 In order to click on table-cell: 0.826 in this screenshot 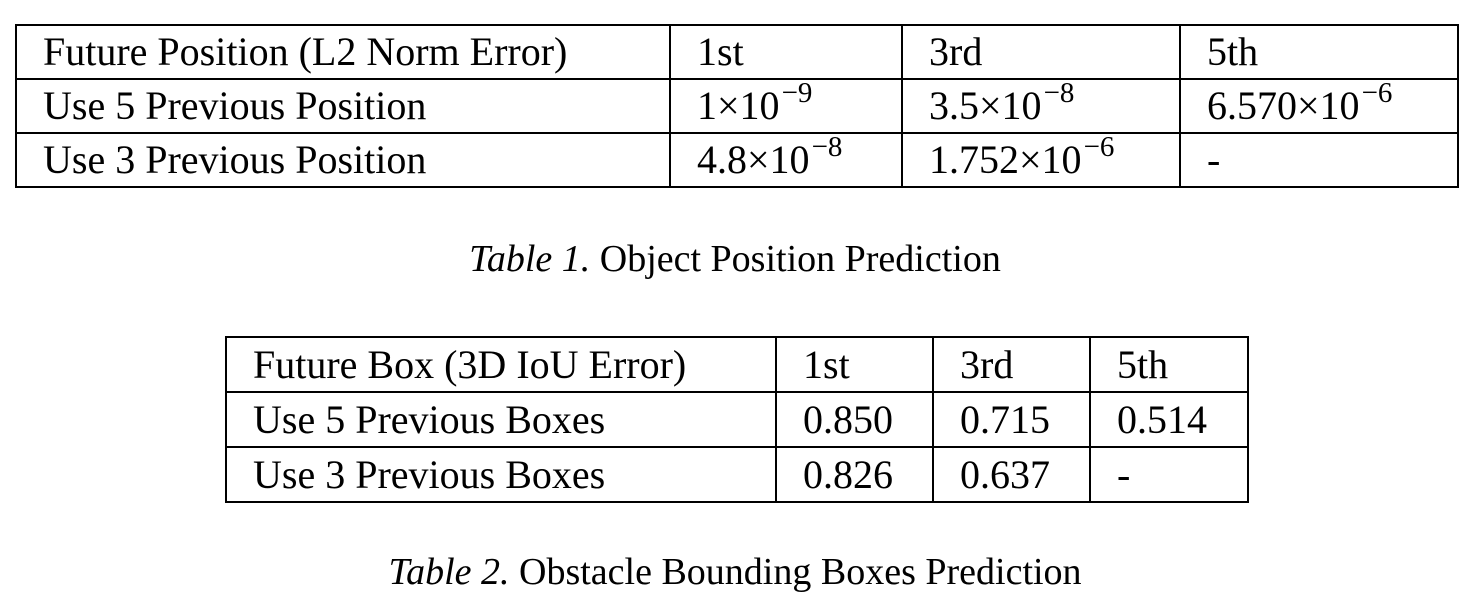, I will do `click(854, 474)`.